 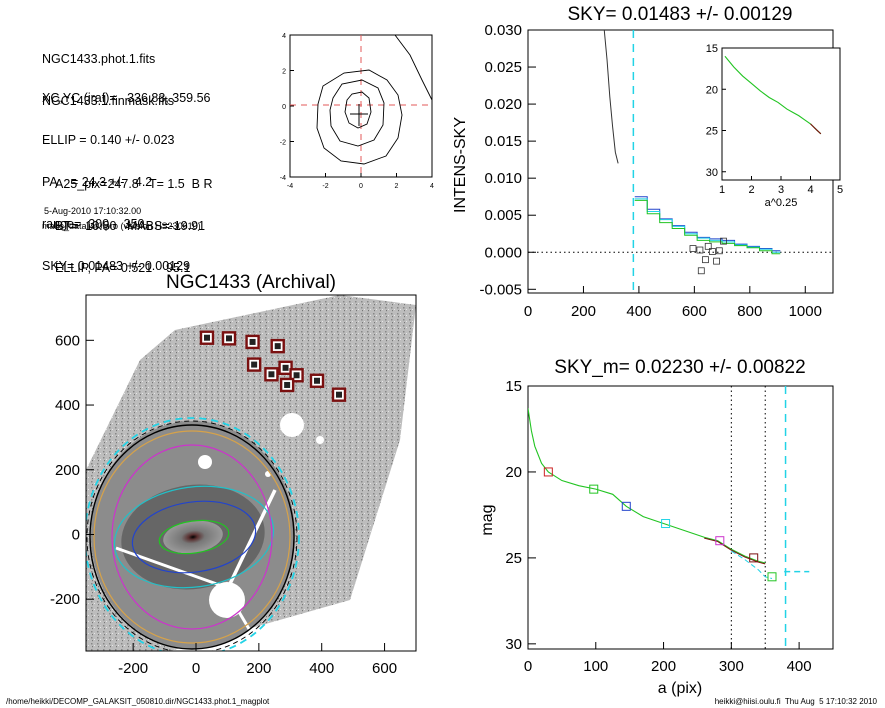 I want to click on isophote-magenta, so click(x=192, y=537).